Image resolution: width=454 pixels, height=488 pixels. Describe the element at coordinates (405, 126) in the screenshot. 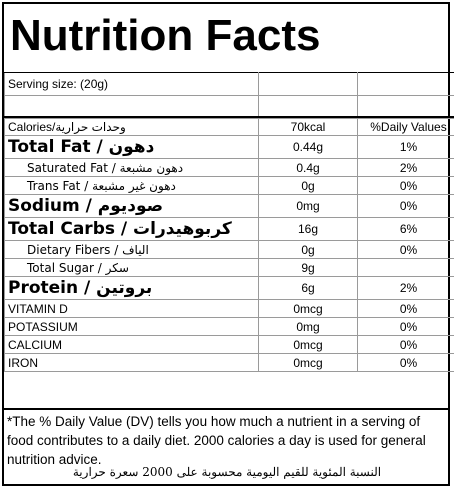

I see `daily-values-header: %Daily Values` at that location.